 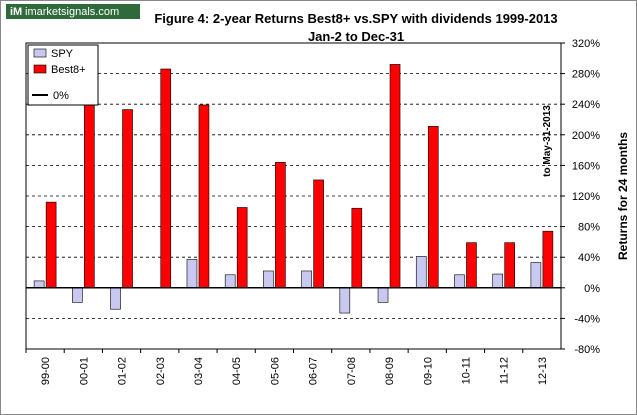 What do you see at coordinates (428, 371) in the screenshot?
I see `x-category-label: 09-10` at bounding box center [428, 371].